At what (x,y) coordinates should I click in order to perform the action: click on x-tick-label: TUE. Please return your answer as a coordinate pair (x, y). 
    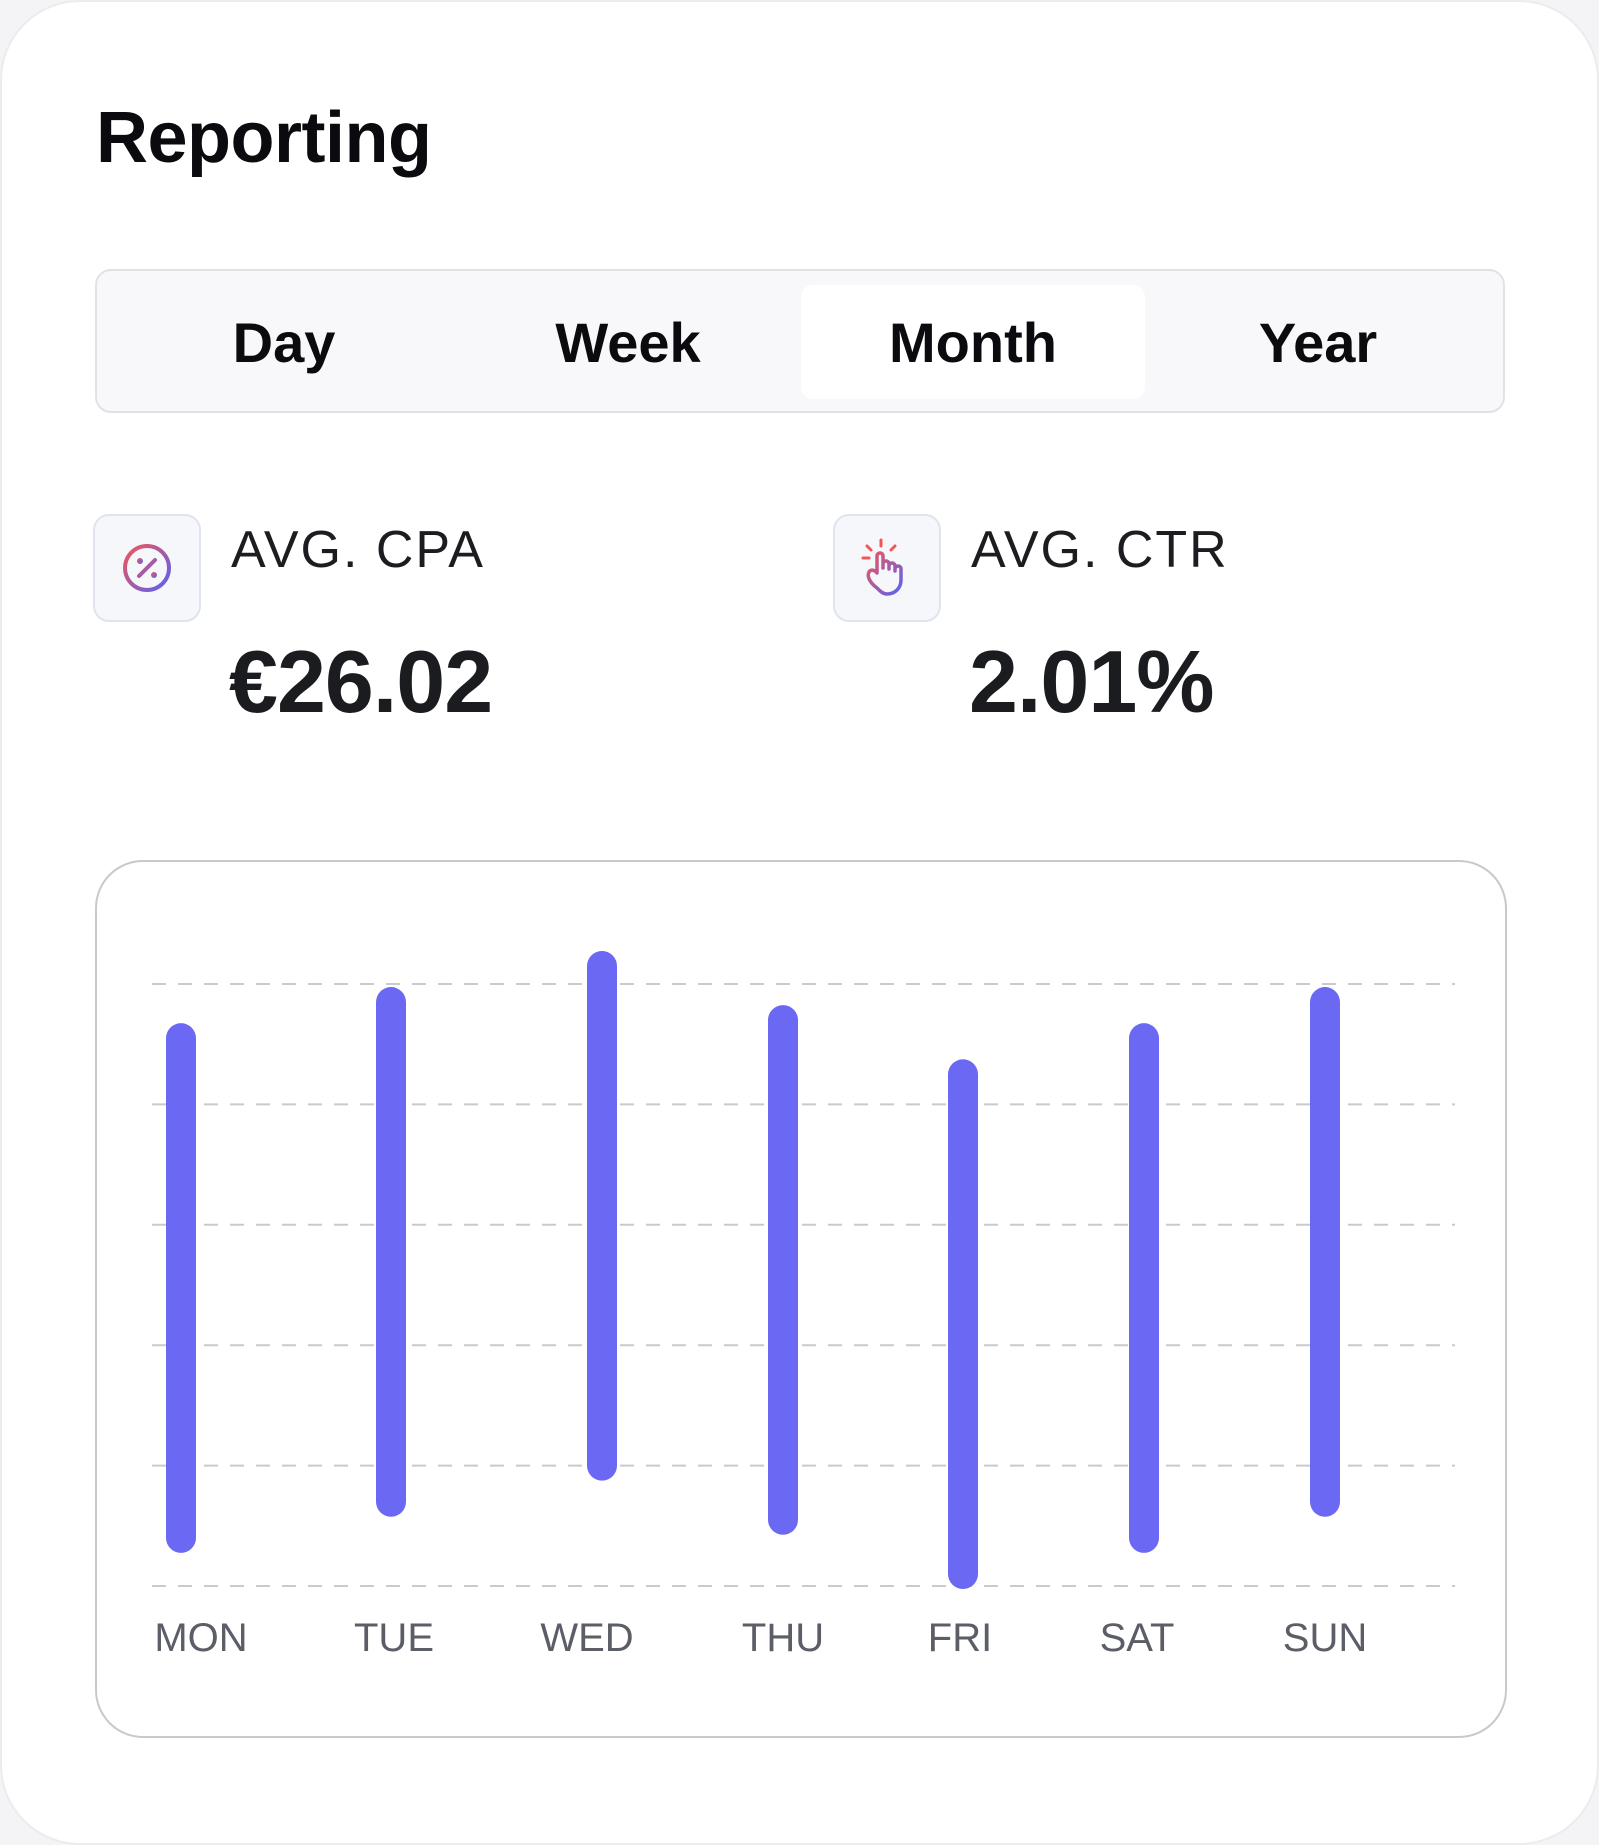
    Looking at the image, I should click on (394, 1638).